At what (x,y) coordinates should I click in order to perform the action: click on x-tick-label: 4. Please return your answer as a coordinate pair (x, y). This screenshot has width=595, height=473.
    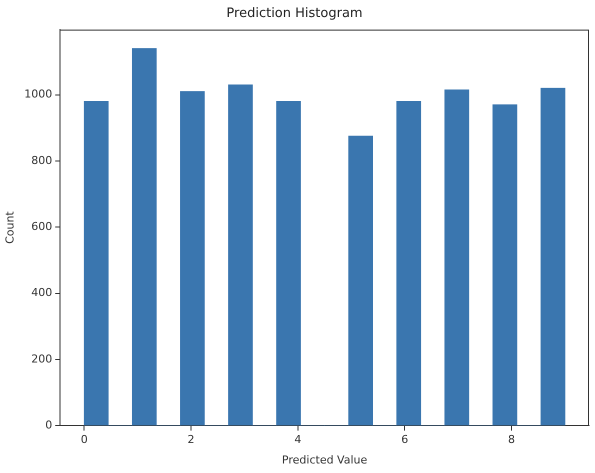
    Looking at the image, I should click on (298, 439).